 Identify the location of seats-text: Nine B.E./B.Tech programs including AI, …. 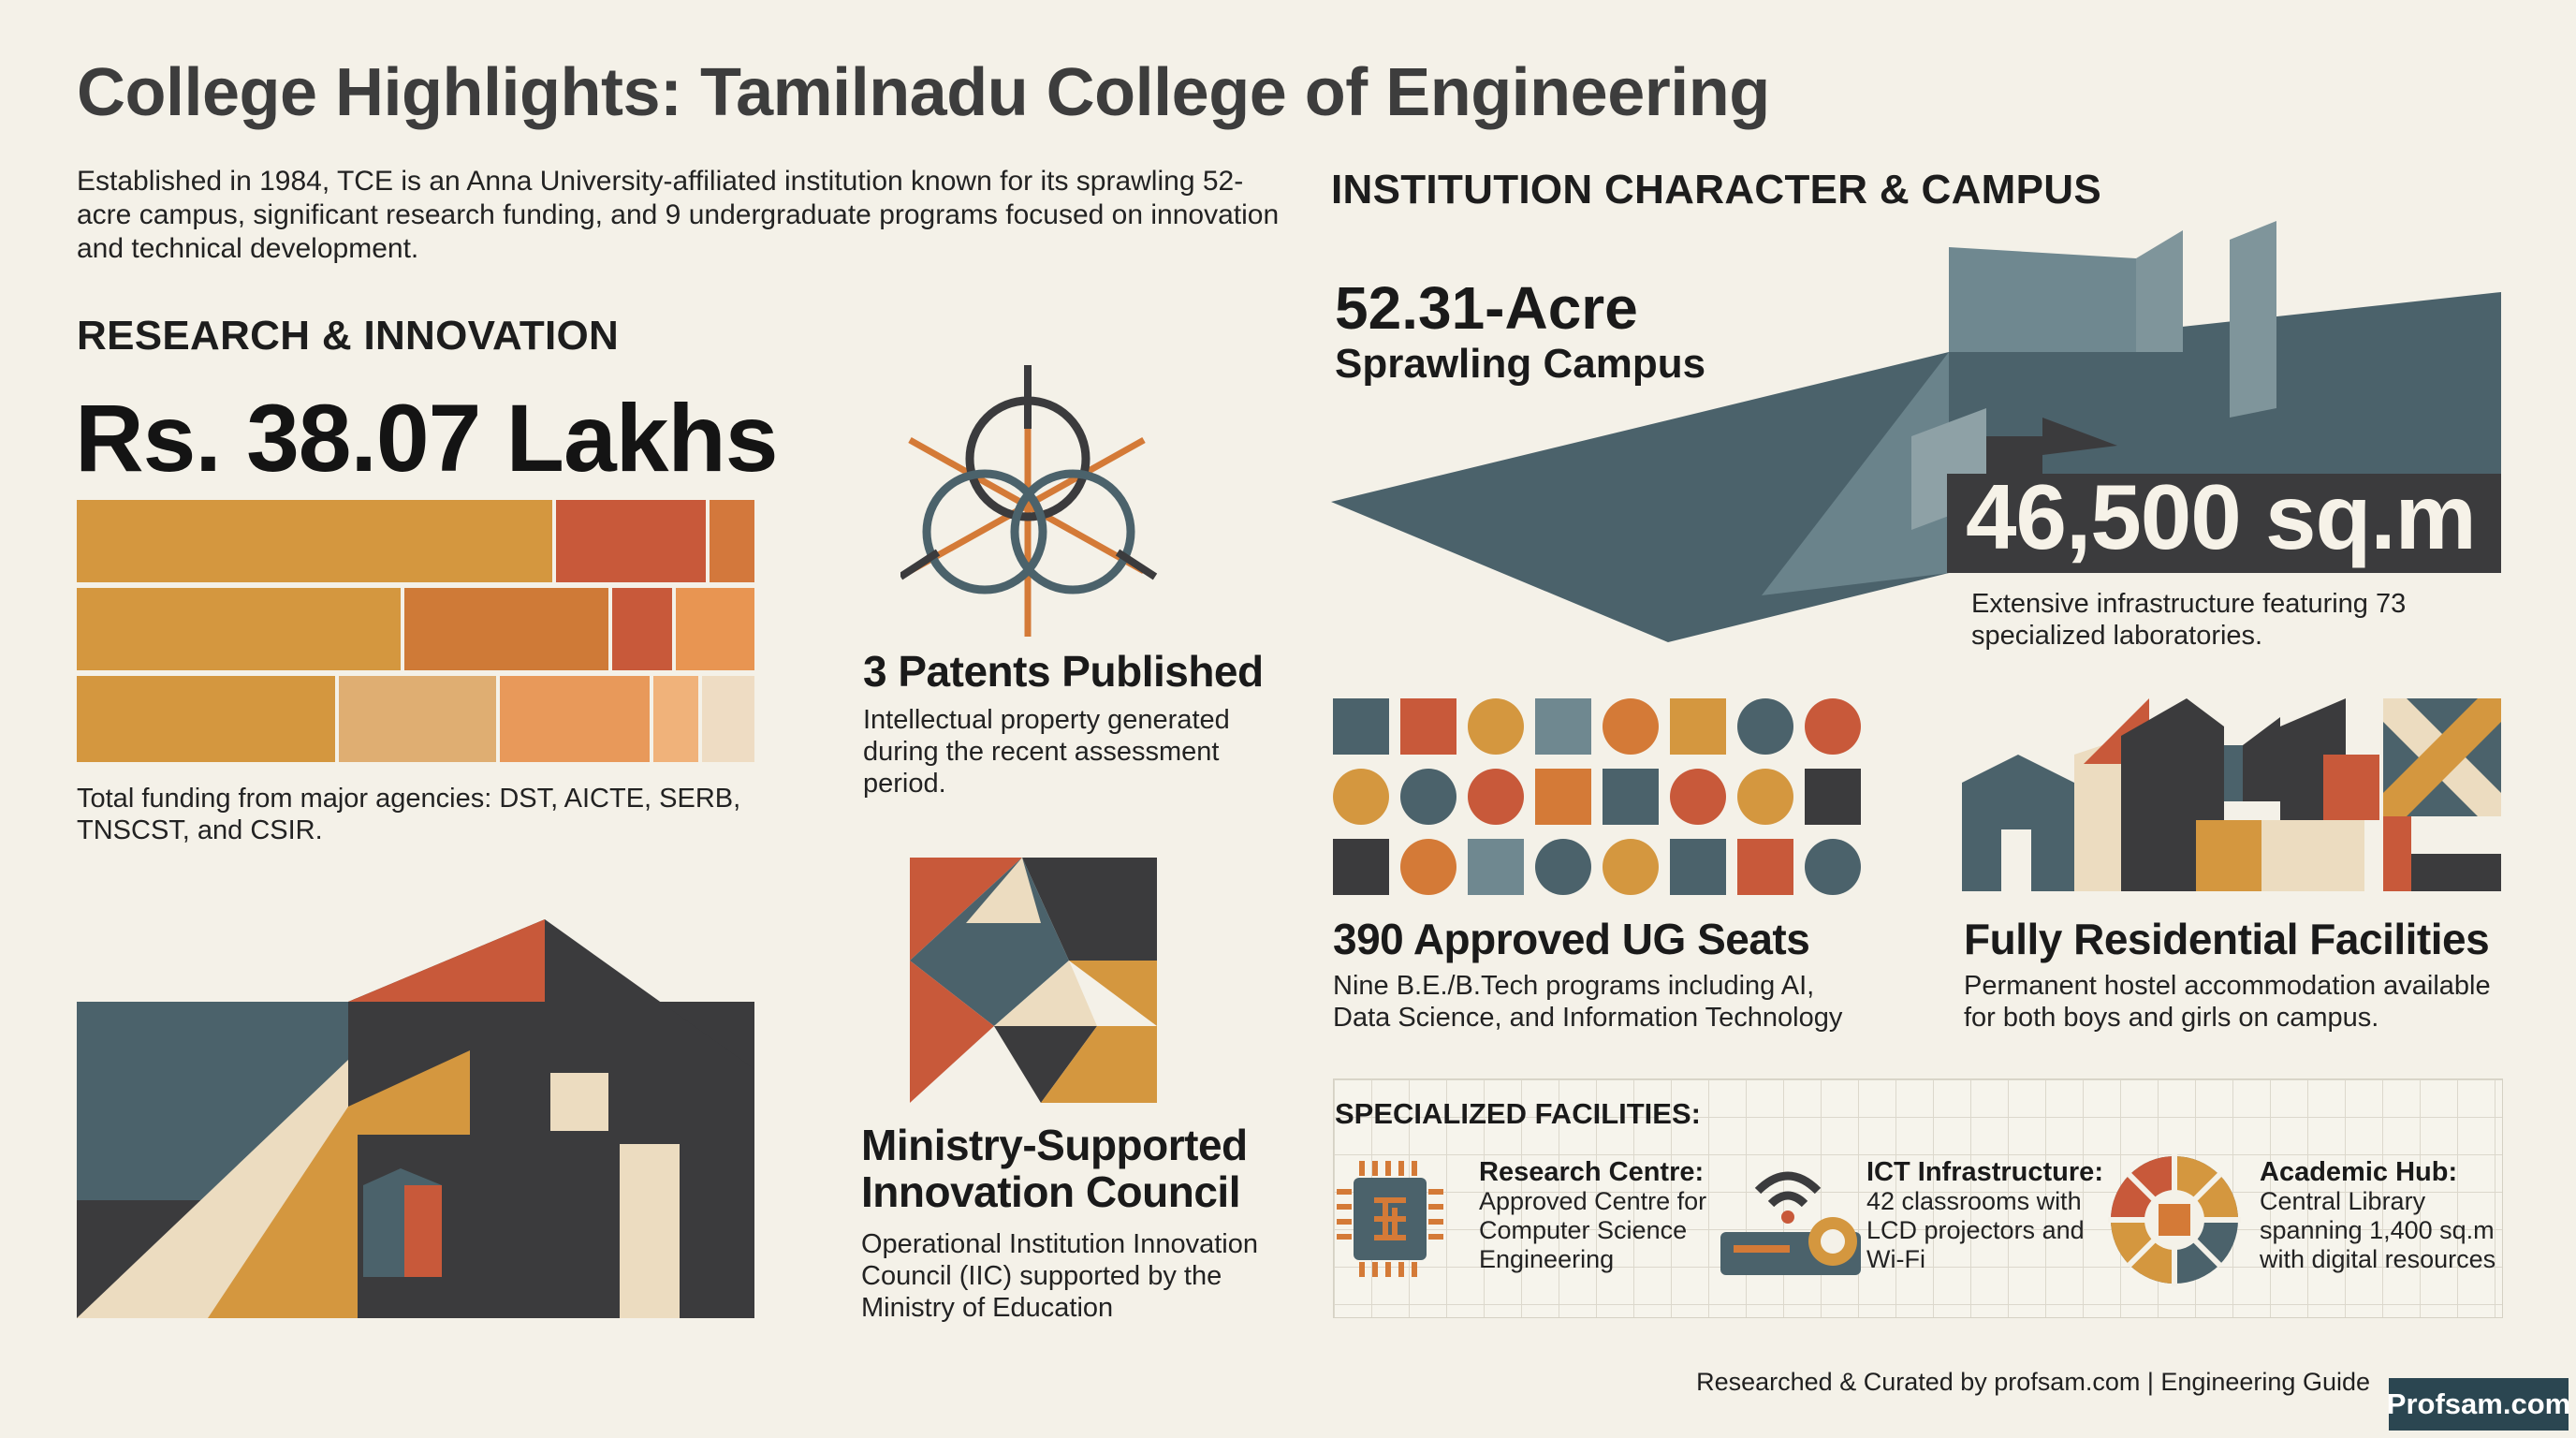
(1588, 1002).